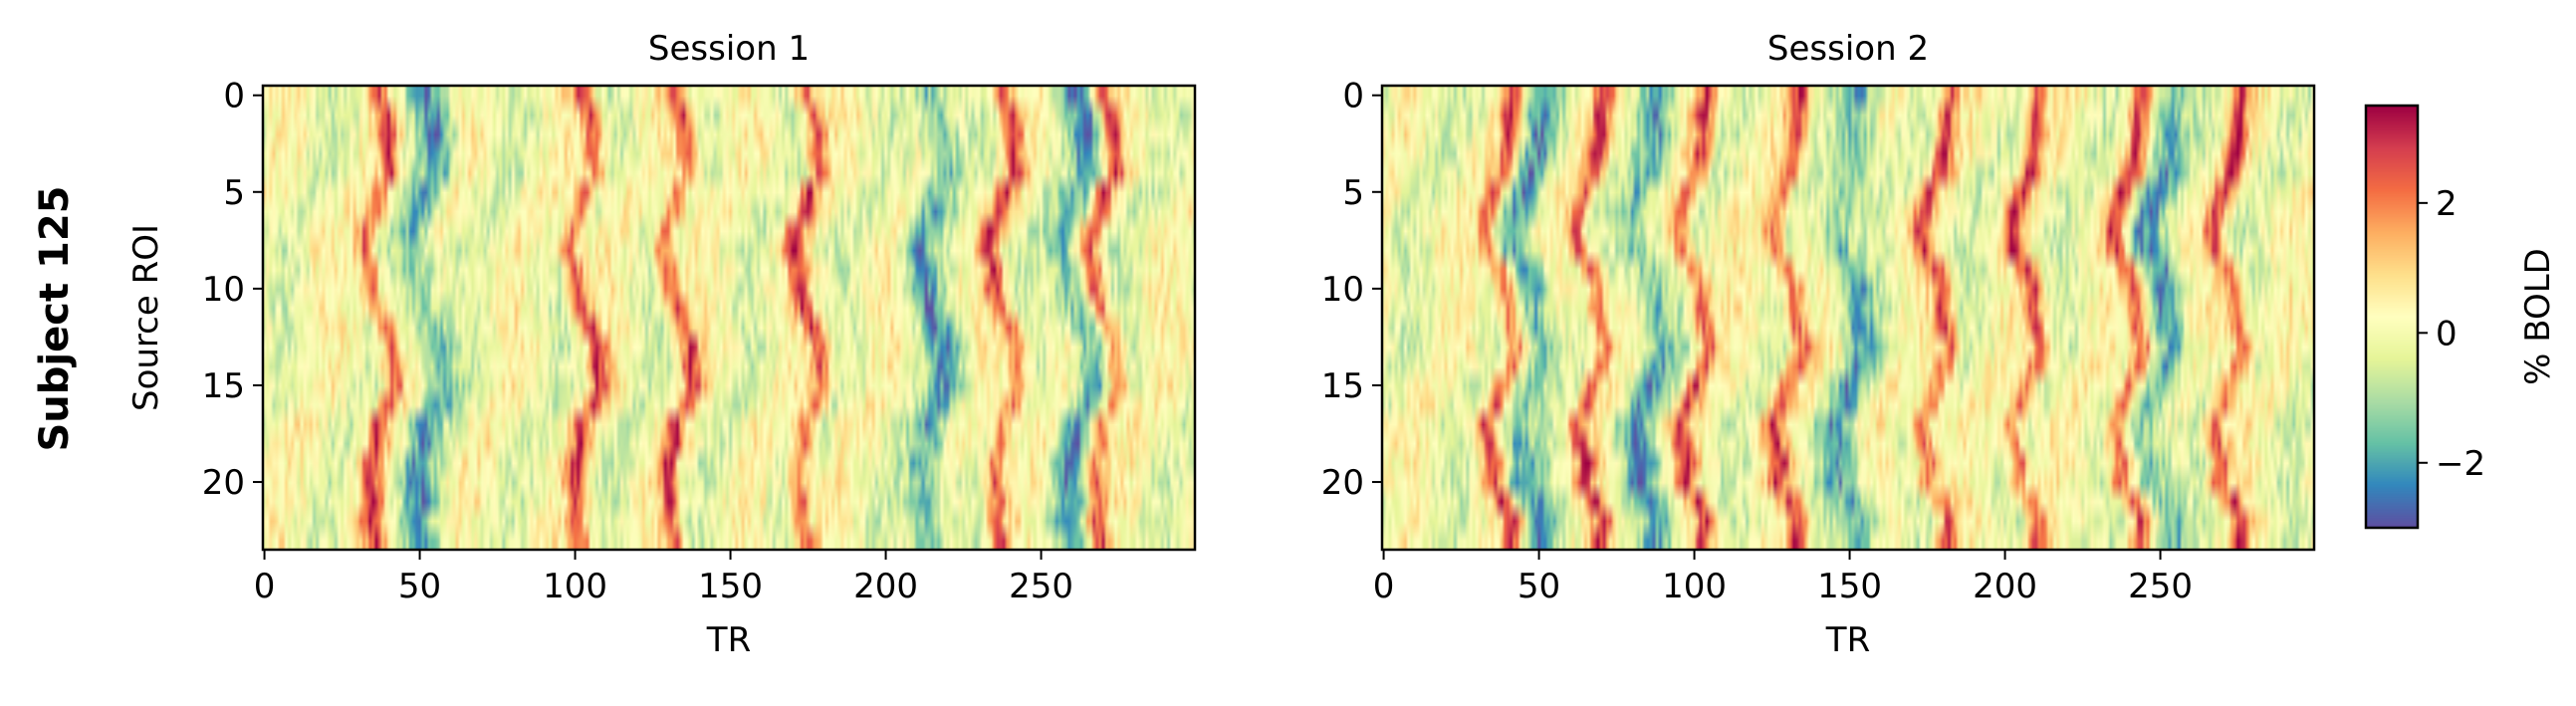 The width and height of the screenshot is (2576, 706). Describe the element at coordinates (55, 318) in the screenshot. I see `subject-label: Subject 125` at that location.